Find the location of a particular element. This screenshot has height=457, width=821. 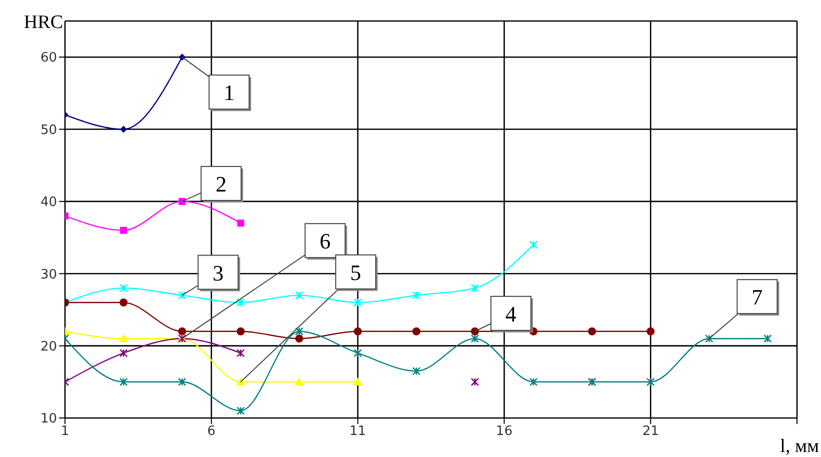

x-tick-label: 6 is located at coordinates (211, 432).